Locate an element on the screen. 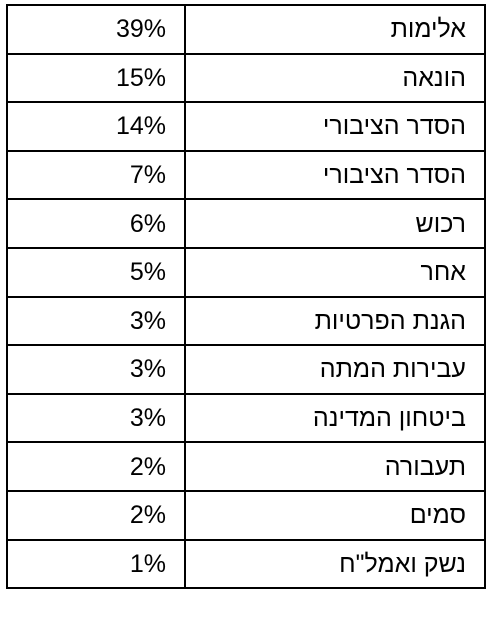 Image resolution: width=490 pixels, height=631 pixels. category-cell: אלימות is located at coordinates (335, 29).